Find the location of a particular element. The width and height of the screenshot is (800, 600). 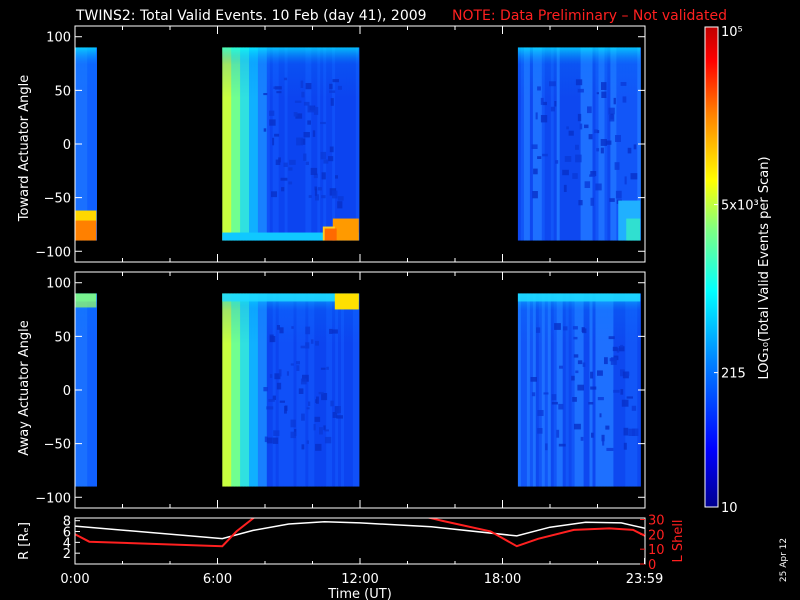

colorbar-gradient is located at coordinates (711, 267).